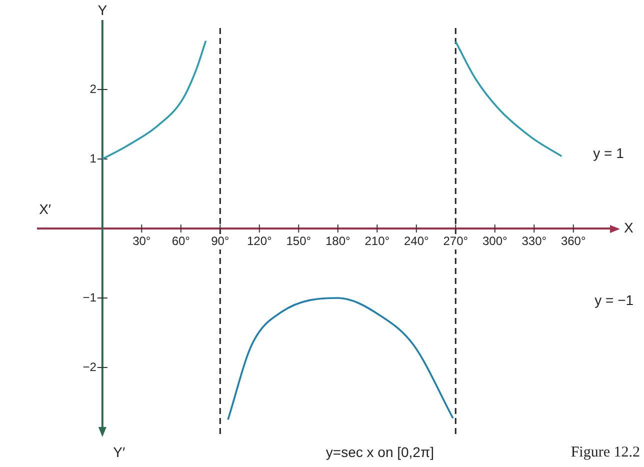 The height and width of the screenshot is (467, 644). Describe the element at coordinates (337, 241) in the screenshot. I see `x-tick-label: 180°` at that location.